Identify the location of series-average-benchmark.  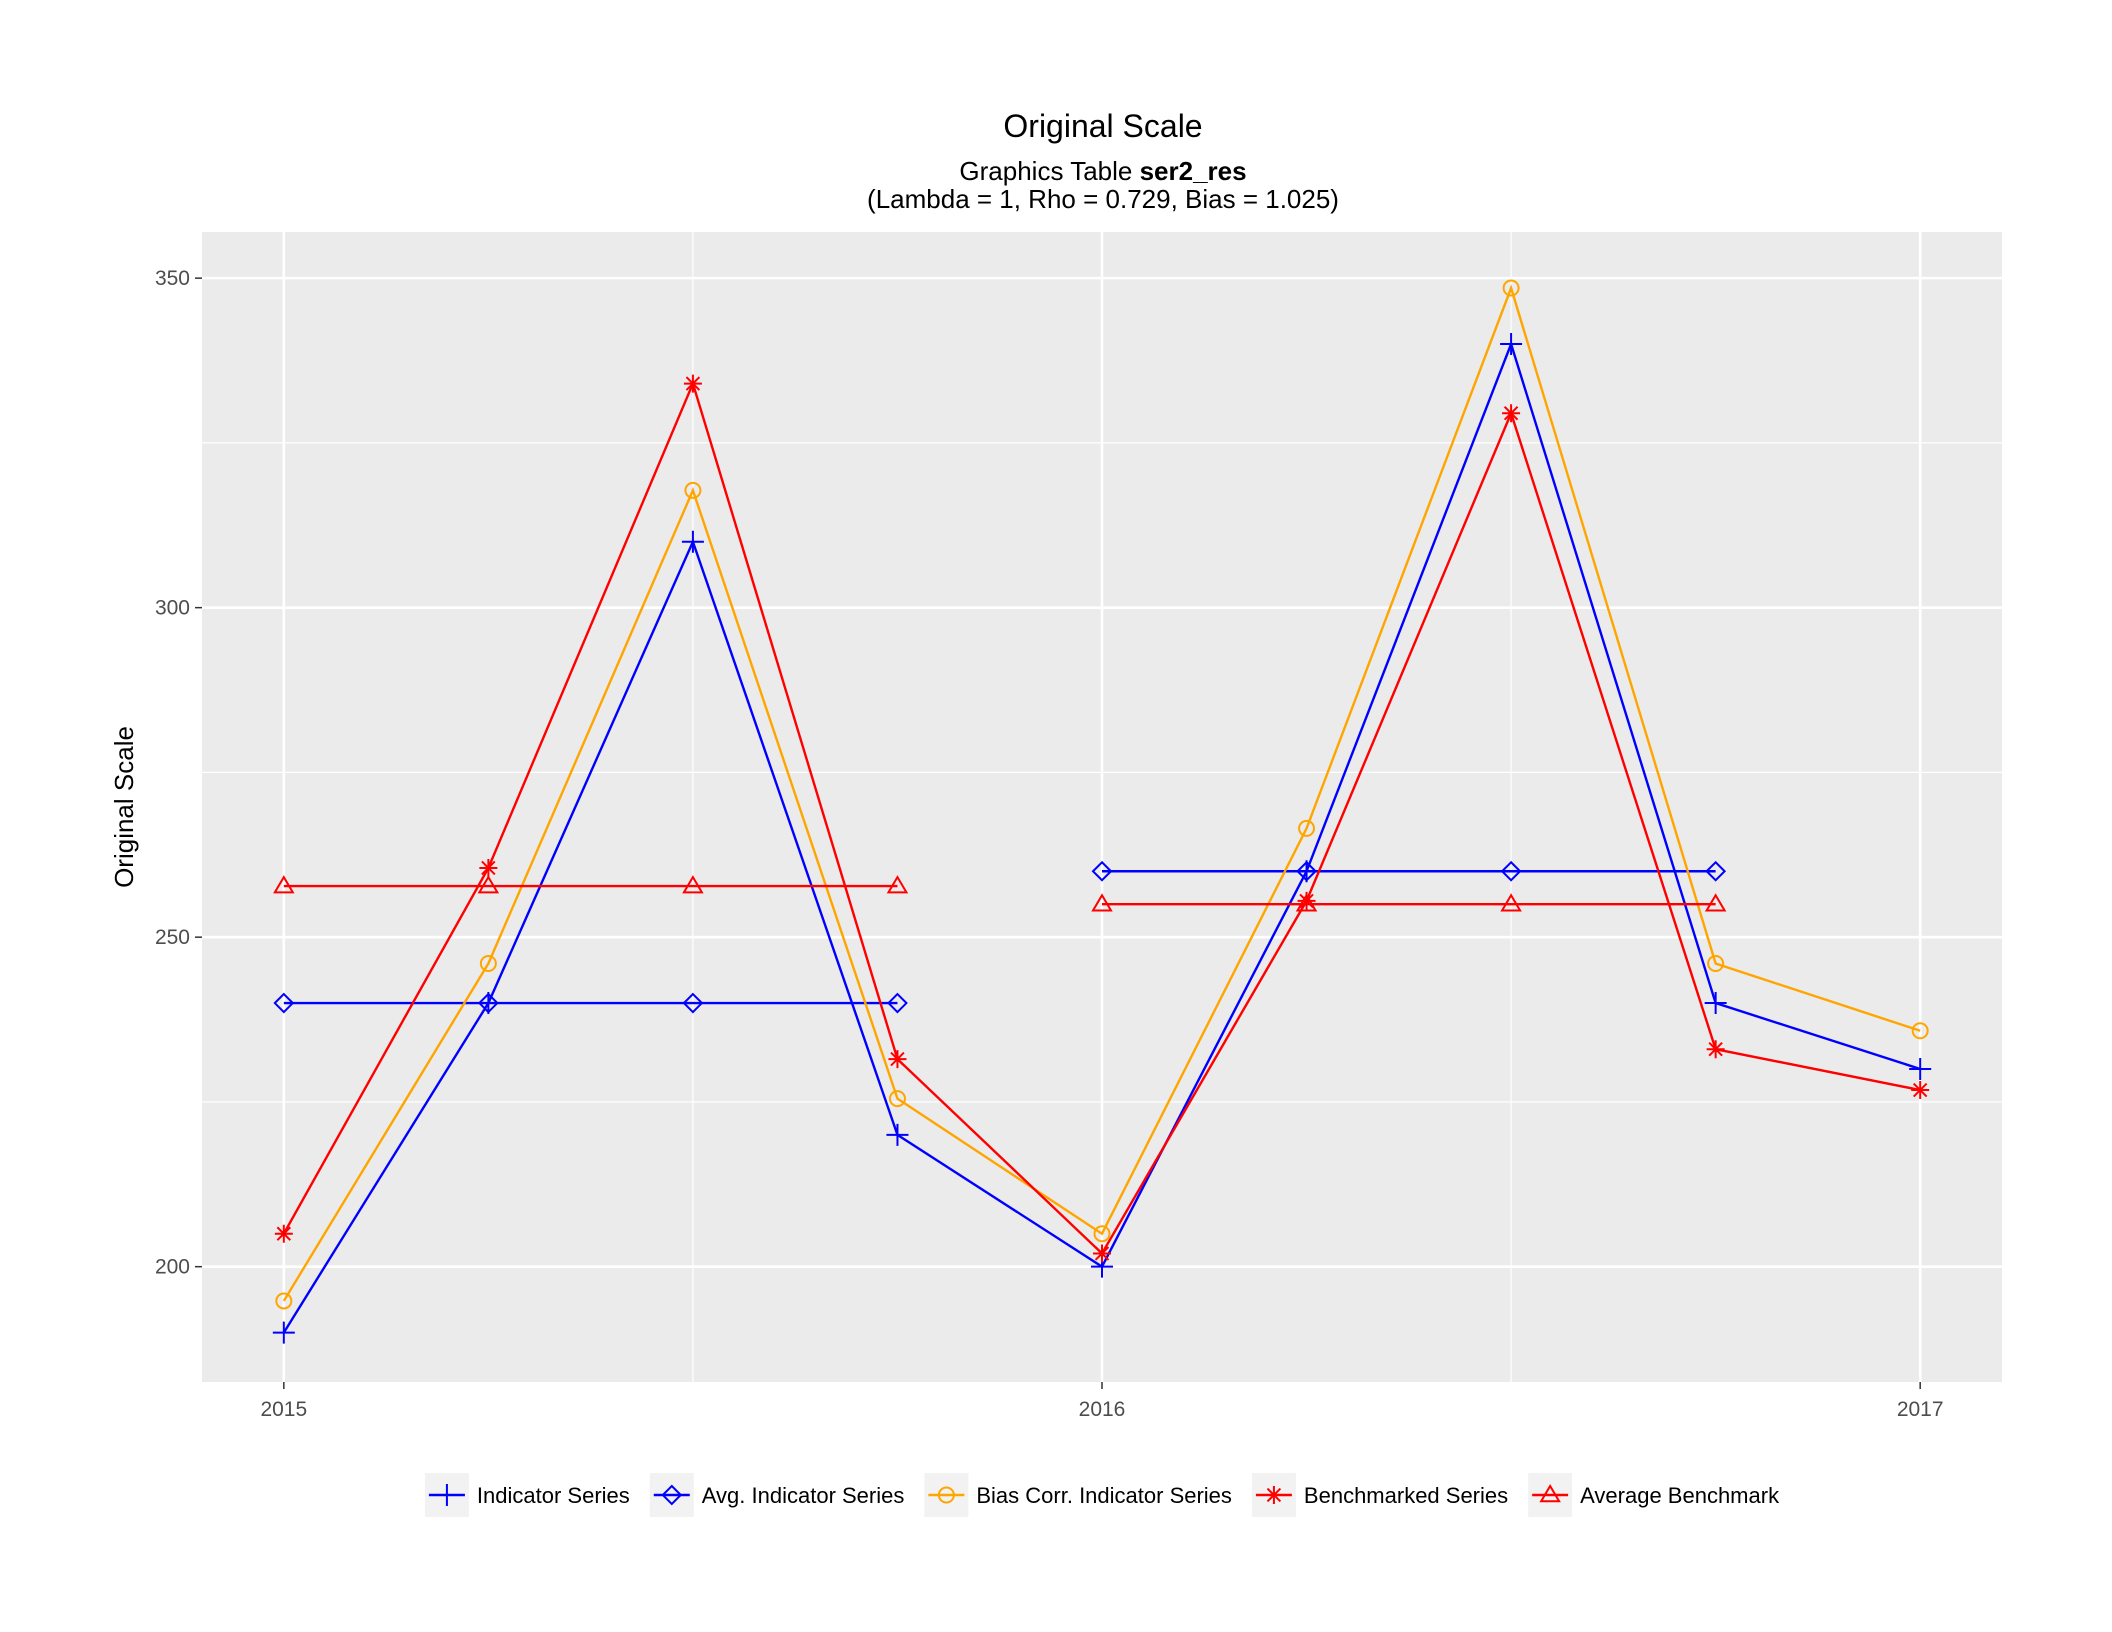
(1000, 893).